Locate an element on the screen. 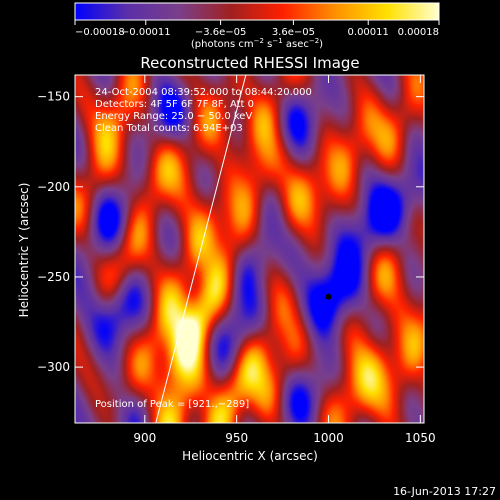 This screenshot has height=500, width=500. x-tick-label: 1050 is located at coordinates (420, 438).